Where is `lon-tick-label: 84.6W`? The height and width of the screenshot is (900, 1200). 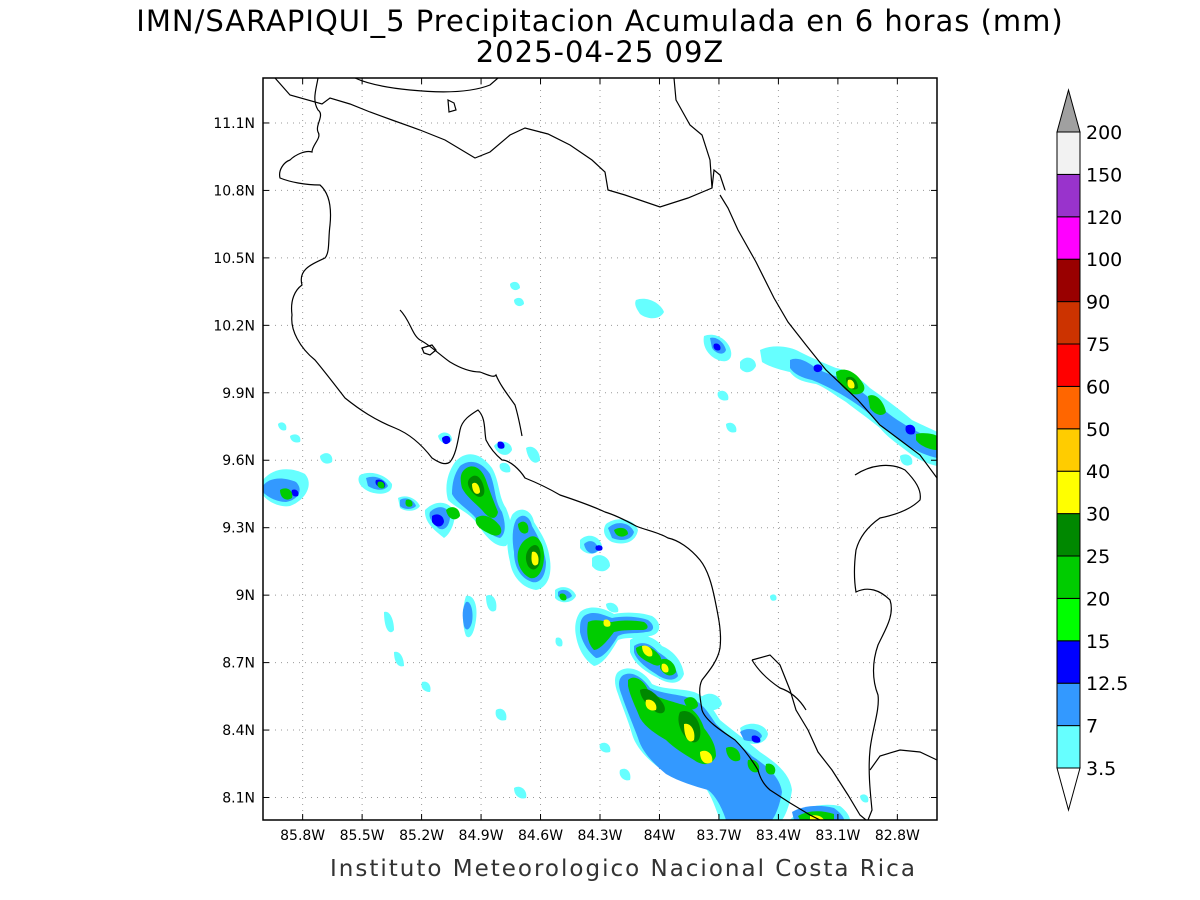
lon-tick-label: 84.6W is located at coordinates (540, 836).